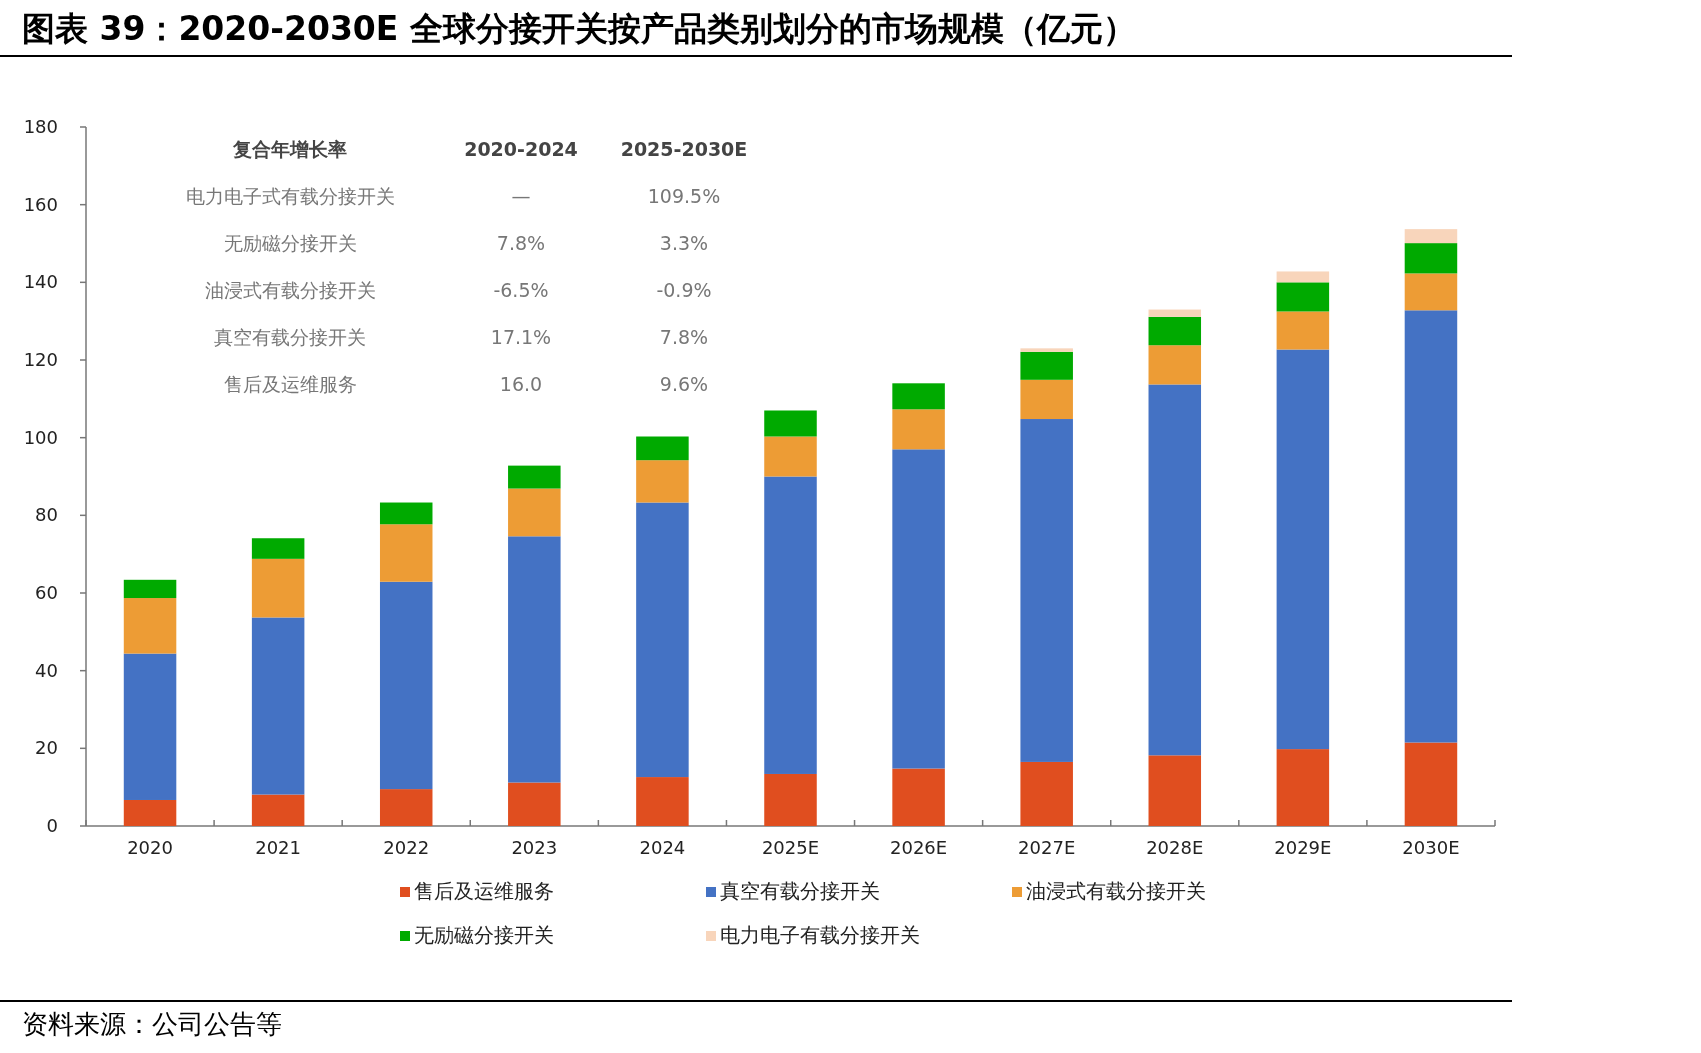 The image size is (1701, 1053). I want to click on x-tick-label: 2025E, so click(790, 847).